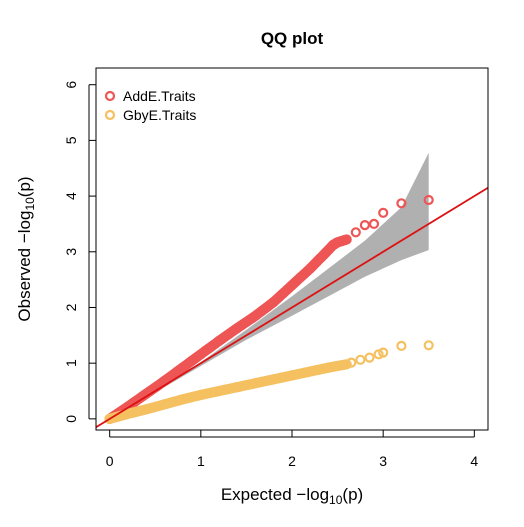  What do you see at coordinates (110, 96) in the screenshot?
I see `legend-marker-adde` at bounding box center [110, 96].